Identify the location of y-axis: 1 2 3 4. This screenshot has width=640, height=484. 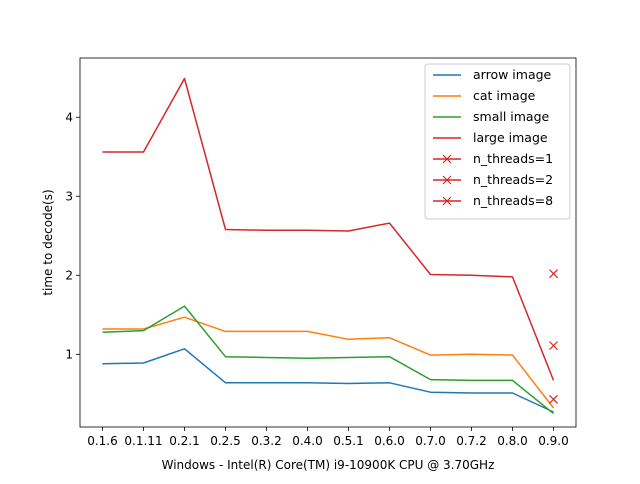
(72, 235).